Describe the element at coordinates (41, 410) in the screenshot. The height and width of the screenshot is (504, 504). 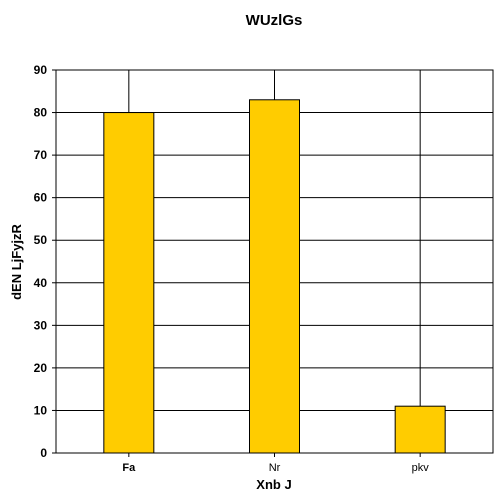
I see `y-tick-label: 10` at that location.